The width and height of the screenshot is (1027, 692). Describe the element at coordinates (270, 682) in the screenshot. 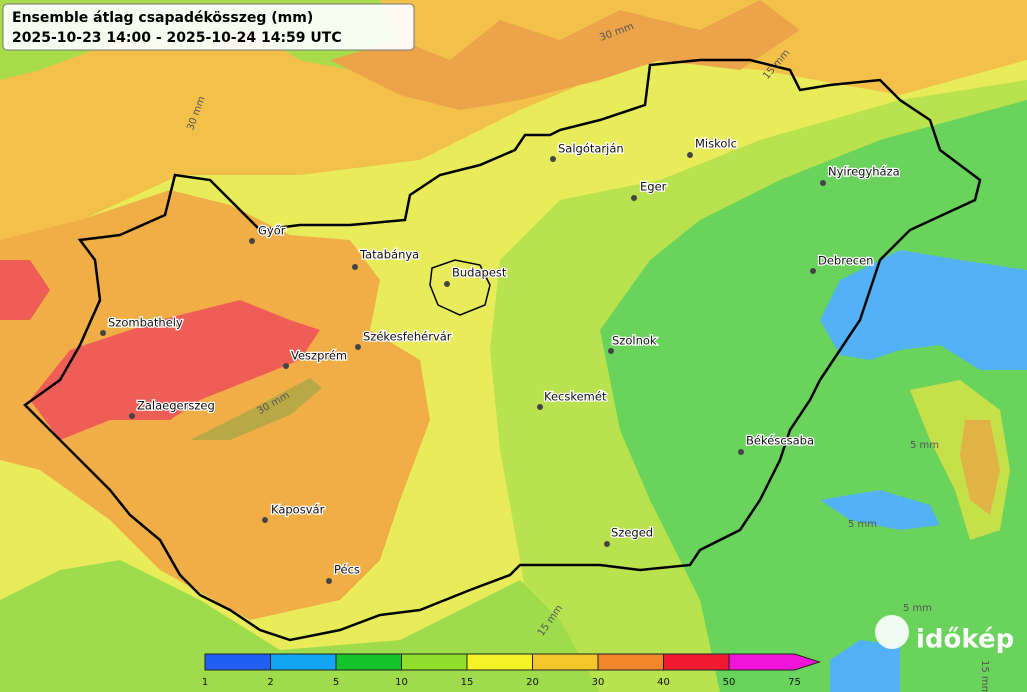

I see `legend-tick: 2` at that location.